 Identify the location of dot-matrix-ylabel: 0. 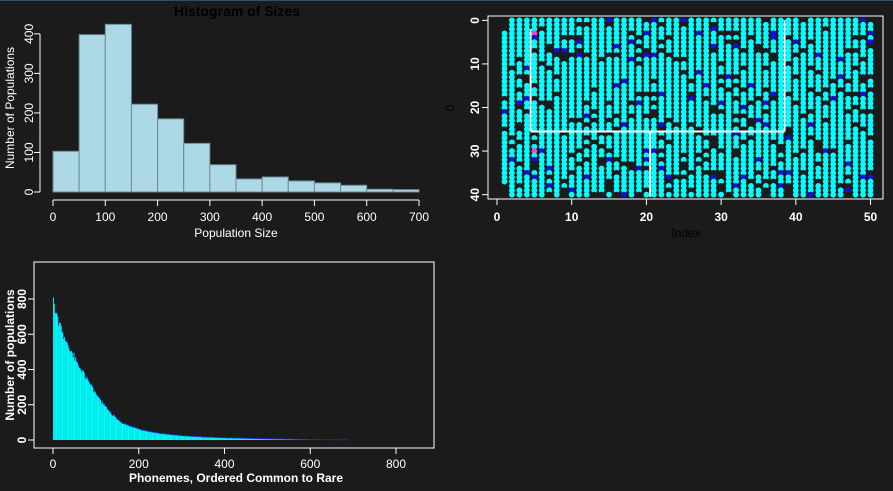
(450, 107).